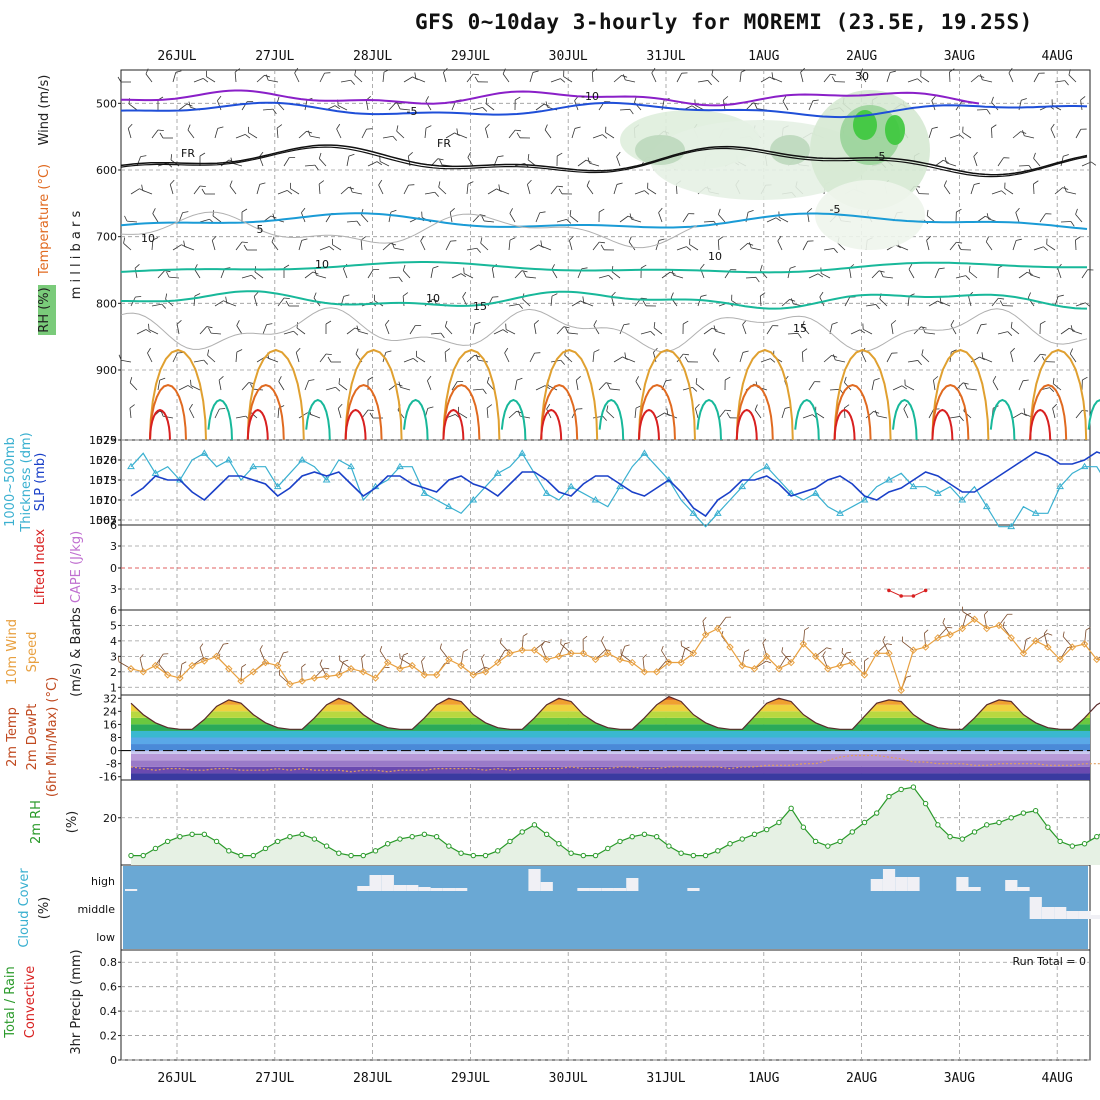 This screenshot has width=1100, height=1100. What do you see at coordinates (44, 908) in the screenshot?
I see `panel-label: (%)` at bounding box center [44, 908].